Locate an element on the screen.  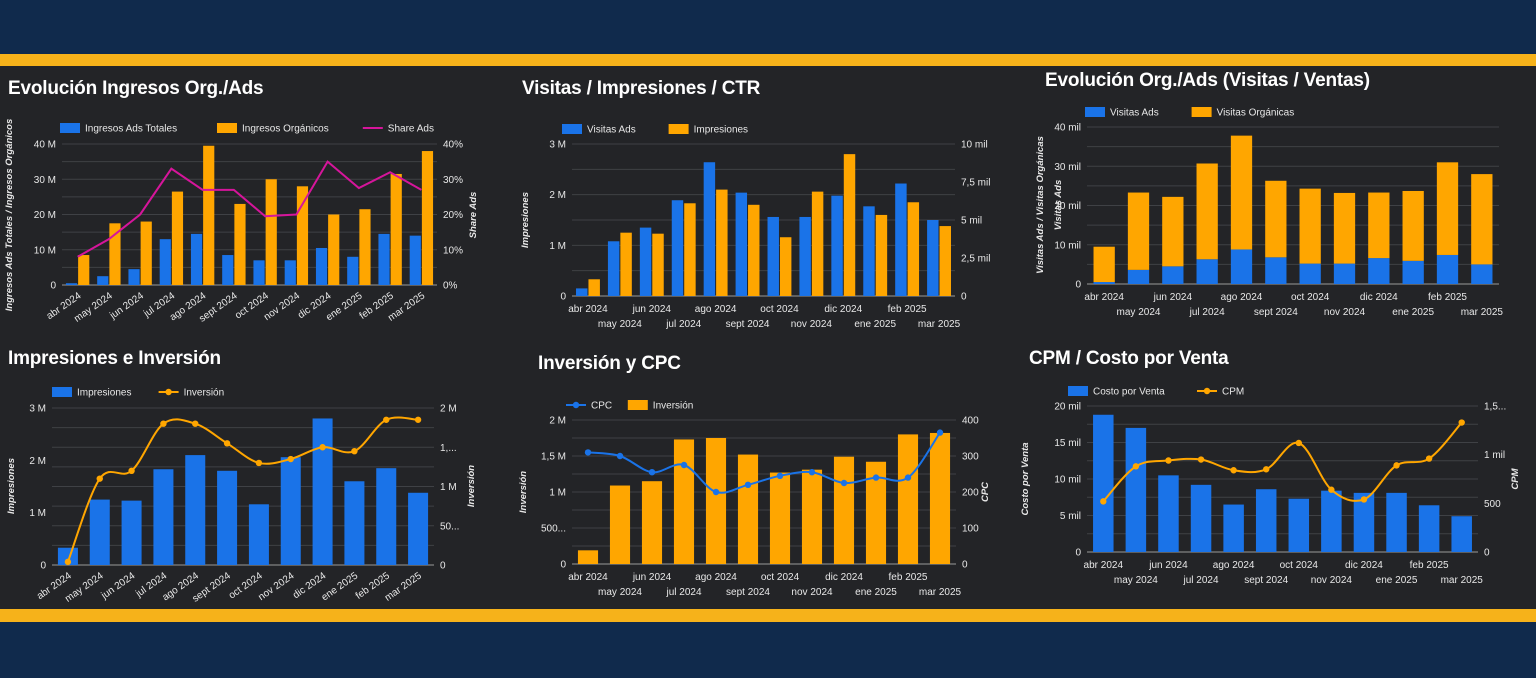
y-axis-title: Impresiones is located at coordinates (11, 486).